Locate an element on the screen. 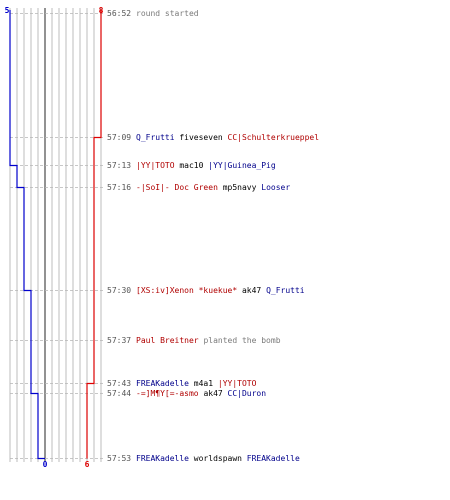 The height and width of the screenshot is (500, 450). event-text: Q_Frutti fiveseven CC|Schulterkrueppel is located at coordinates (227, 137).